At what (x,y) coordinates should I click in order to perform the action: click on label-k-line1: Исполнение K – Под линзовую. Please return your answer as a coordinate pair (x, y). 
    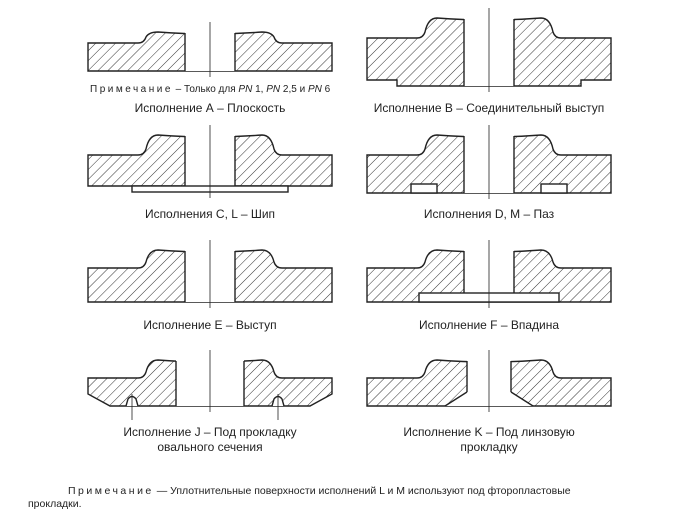
    Looking at the image, I should click on (489, 432).